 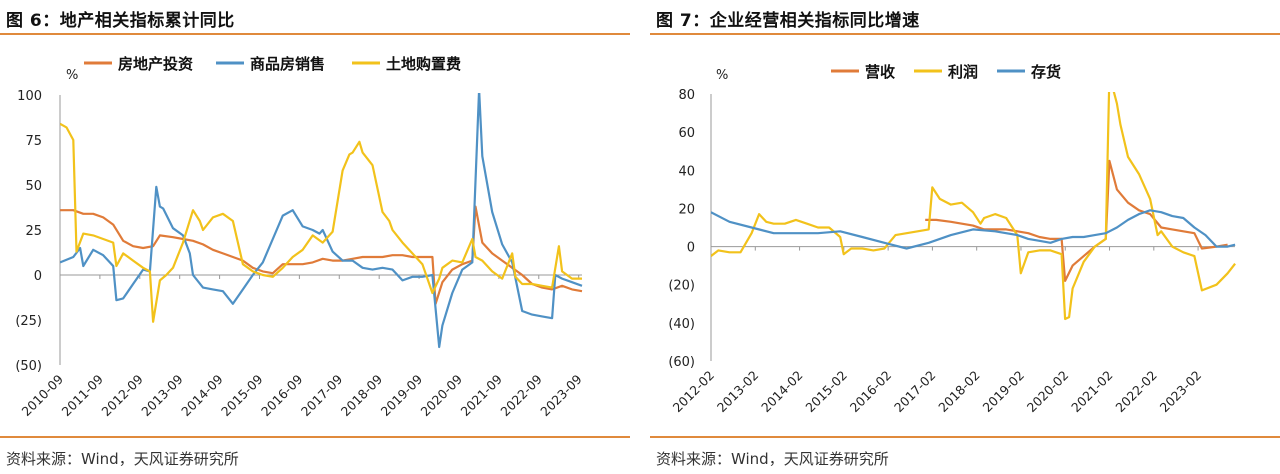 What do you see at coordinates (1004, 392) in the screenshot?
I see `x-tick-label: 2019-02` at bounding box center [1004, 392].